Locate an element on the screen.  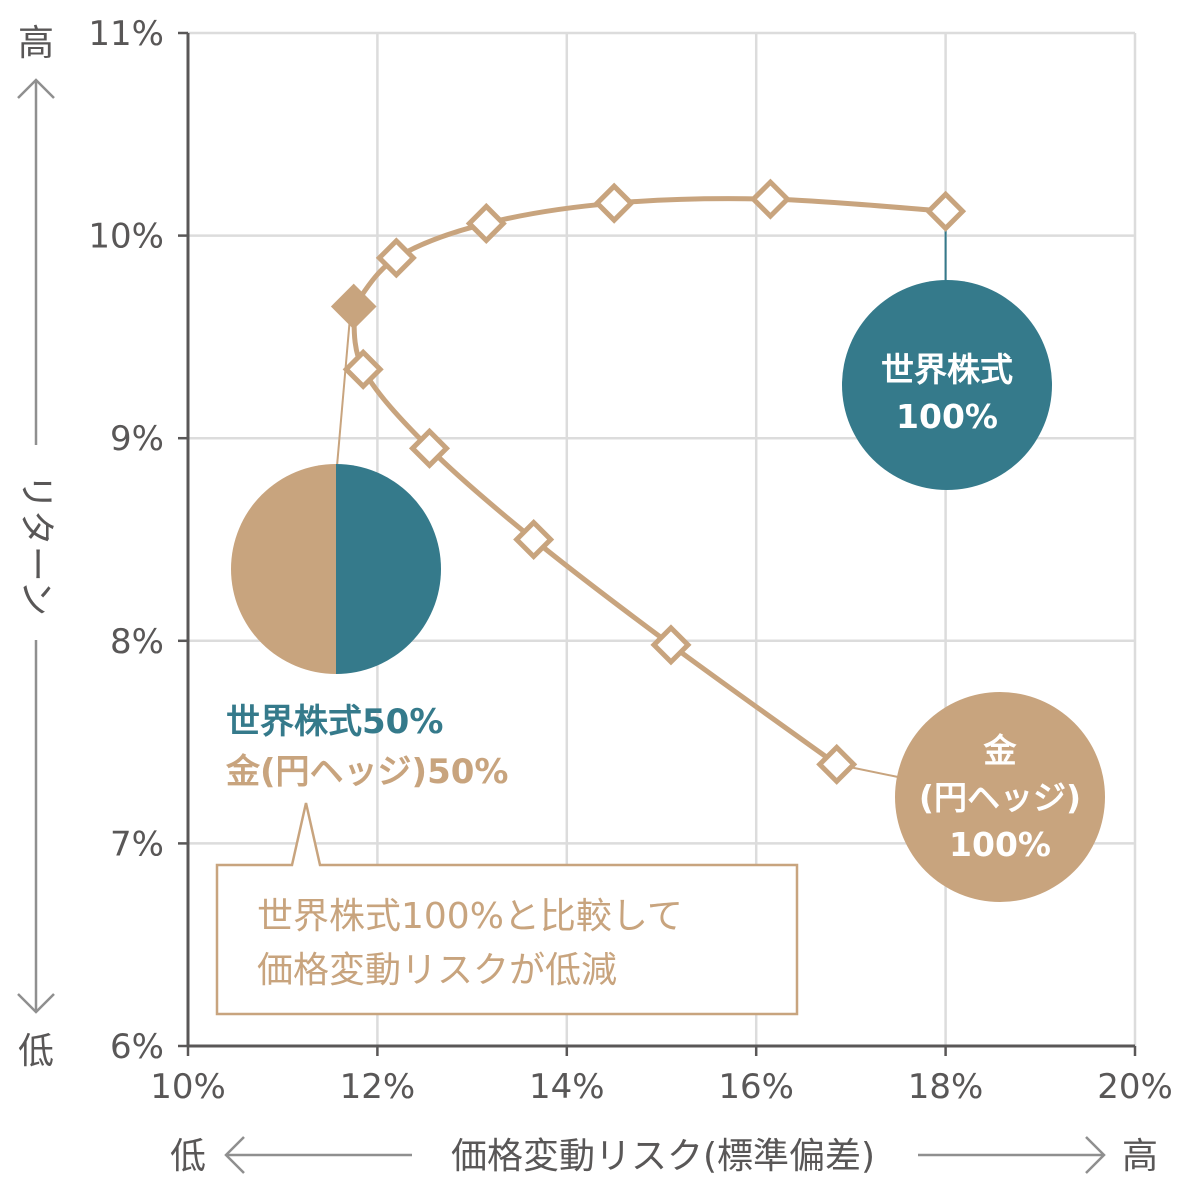
x-axis-title: 価格変動リスク(標準偏差) is located at coordinates (663, 1156).